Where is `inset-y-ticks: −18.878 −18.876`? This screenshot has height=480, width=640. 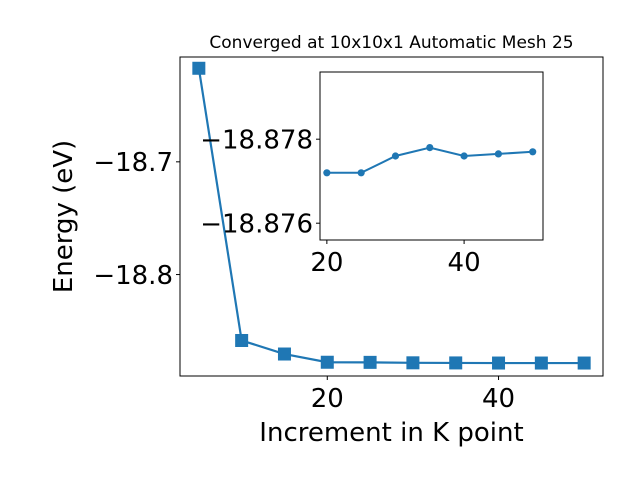
inset-y-ticks: −18.878 −18.876 is located at coordinates (260, 183).